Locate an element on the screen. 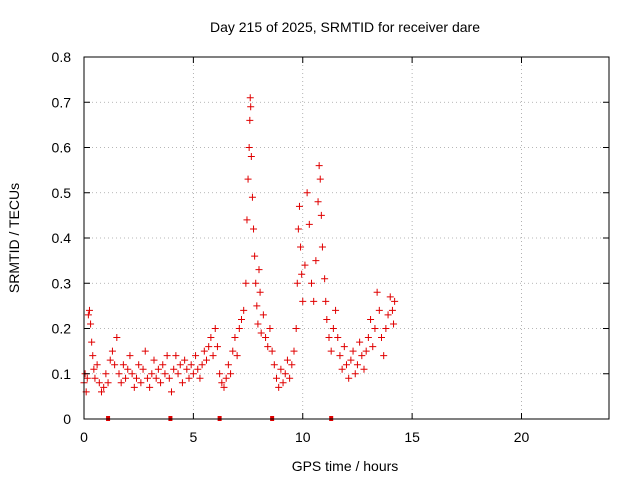 This screenshot has width=640, height=480. y-tick-label: 0.3 is located at coordinates (62, 283).